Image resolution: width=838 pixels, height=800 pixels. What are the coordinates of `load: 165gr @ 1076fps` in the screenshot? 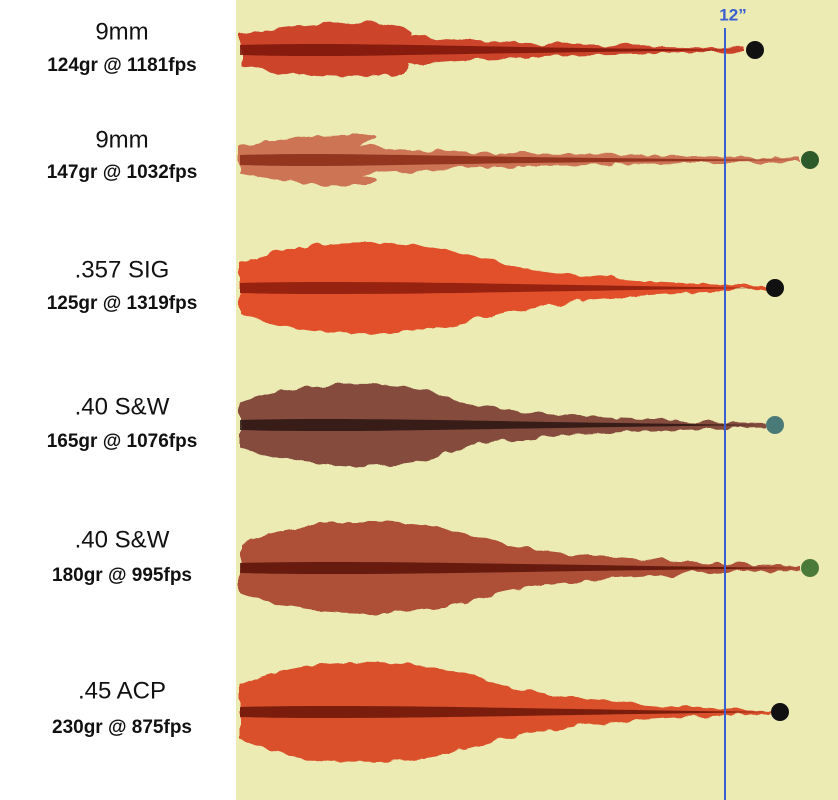 It's located at (122, 441).